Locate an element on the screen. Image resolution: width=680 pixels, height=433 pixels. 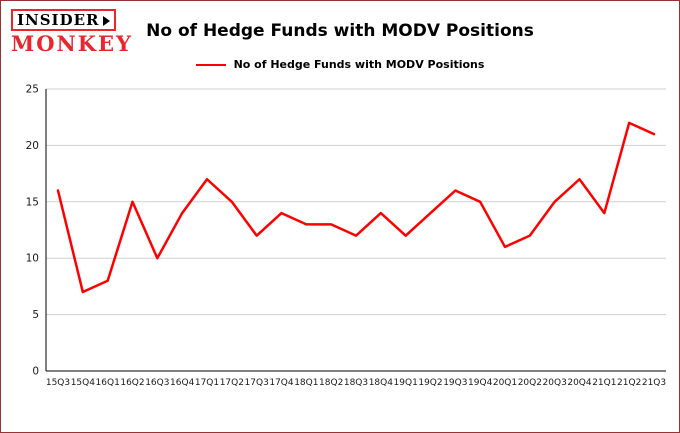
x-tick-label: 19Q4 is located at coordinates (480, 383).